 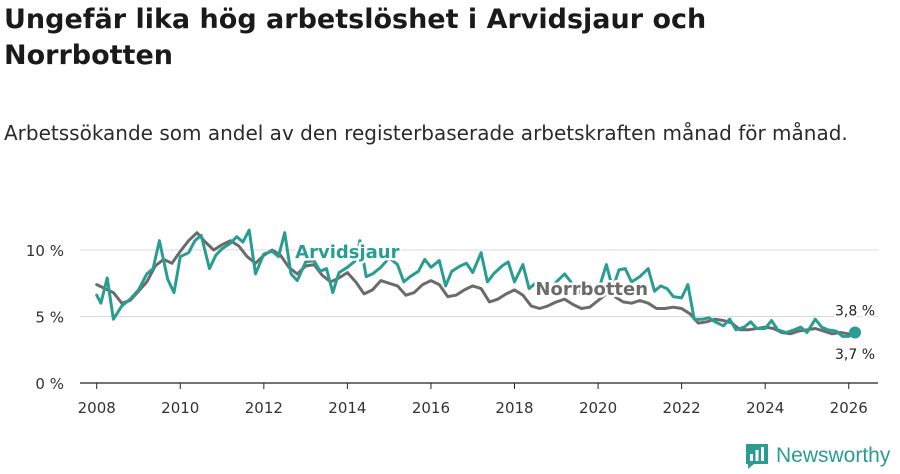 I want to click on y-tick-label: 5 %, so click(x=49, y=318).